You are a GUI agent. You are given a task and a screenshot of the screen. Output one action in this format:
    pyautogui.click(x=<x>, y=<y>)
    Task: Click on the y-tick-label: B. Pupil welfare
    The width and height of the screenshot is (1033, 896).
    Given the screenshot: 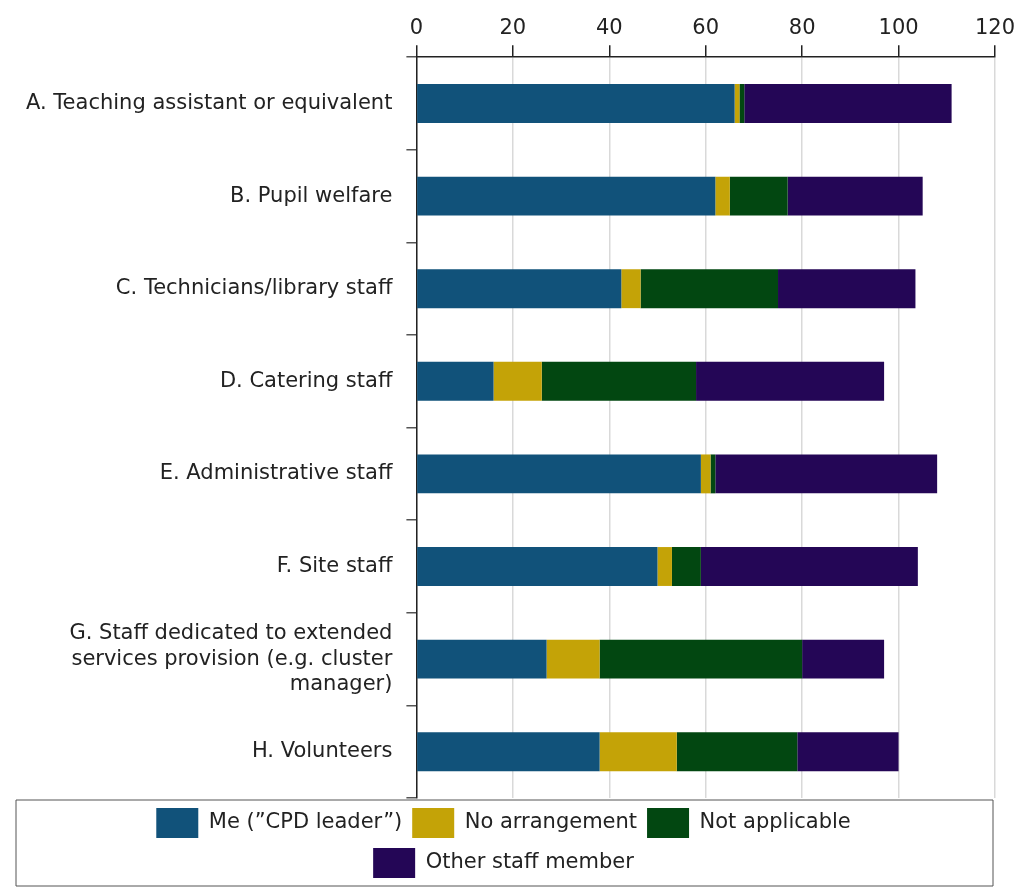 What is the action you would take?
    pyautogui.click(x=311, y=194)
    